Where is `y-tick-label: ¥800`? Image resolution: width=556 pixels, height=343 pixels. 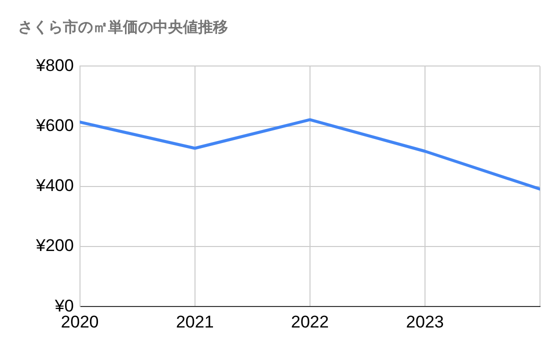
y-tick-label: ¥800 is located at coordinates (54, 65).